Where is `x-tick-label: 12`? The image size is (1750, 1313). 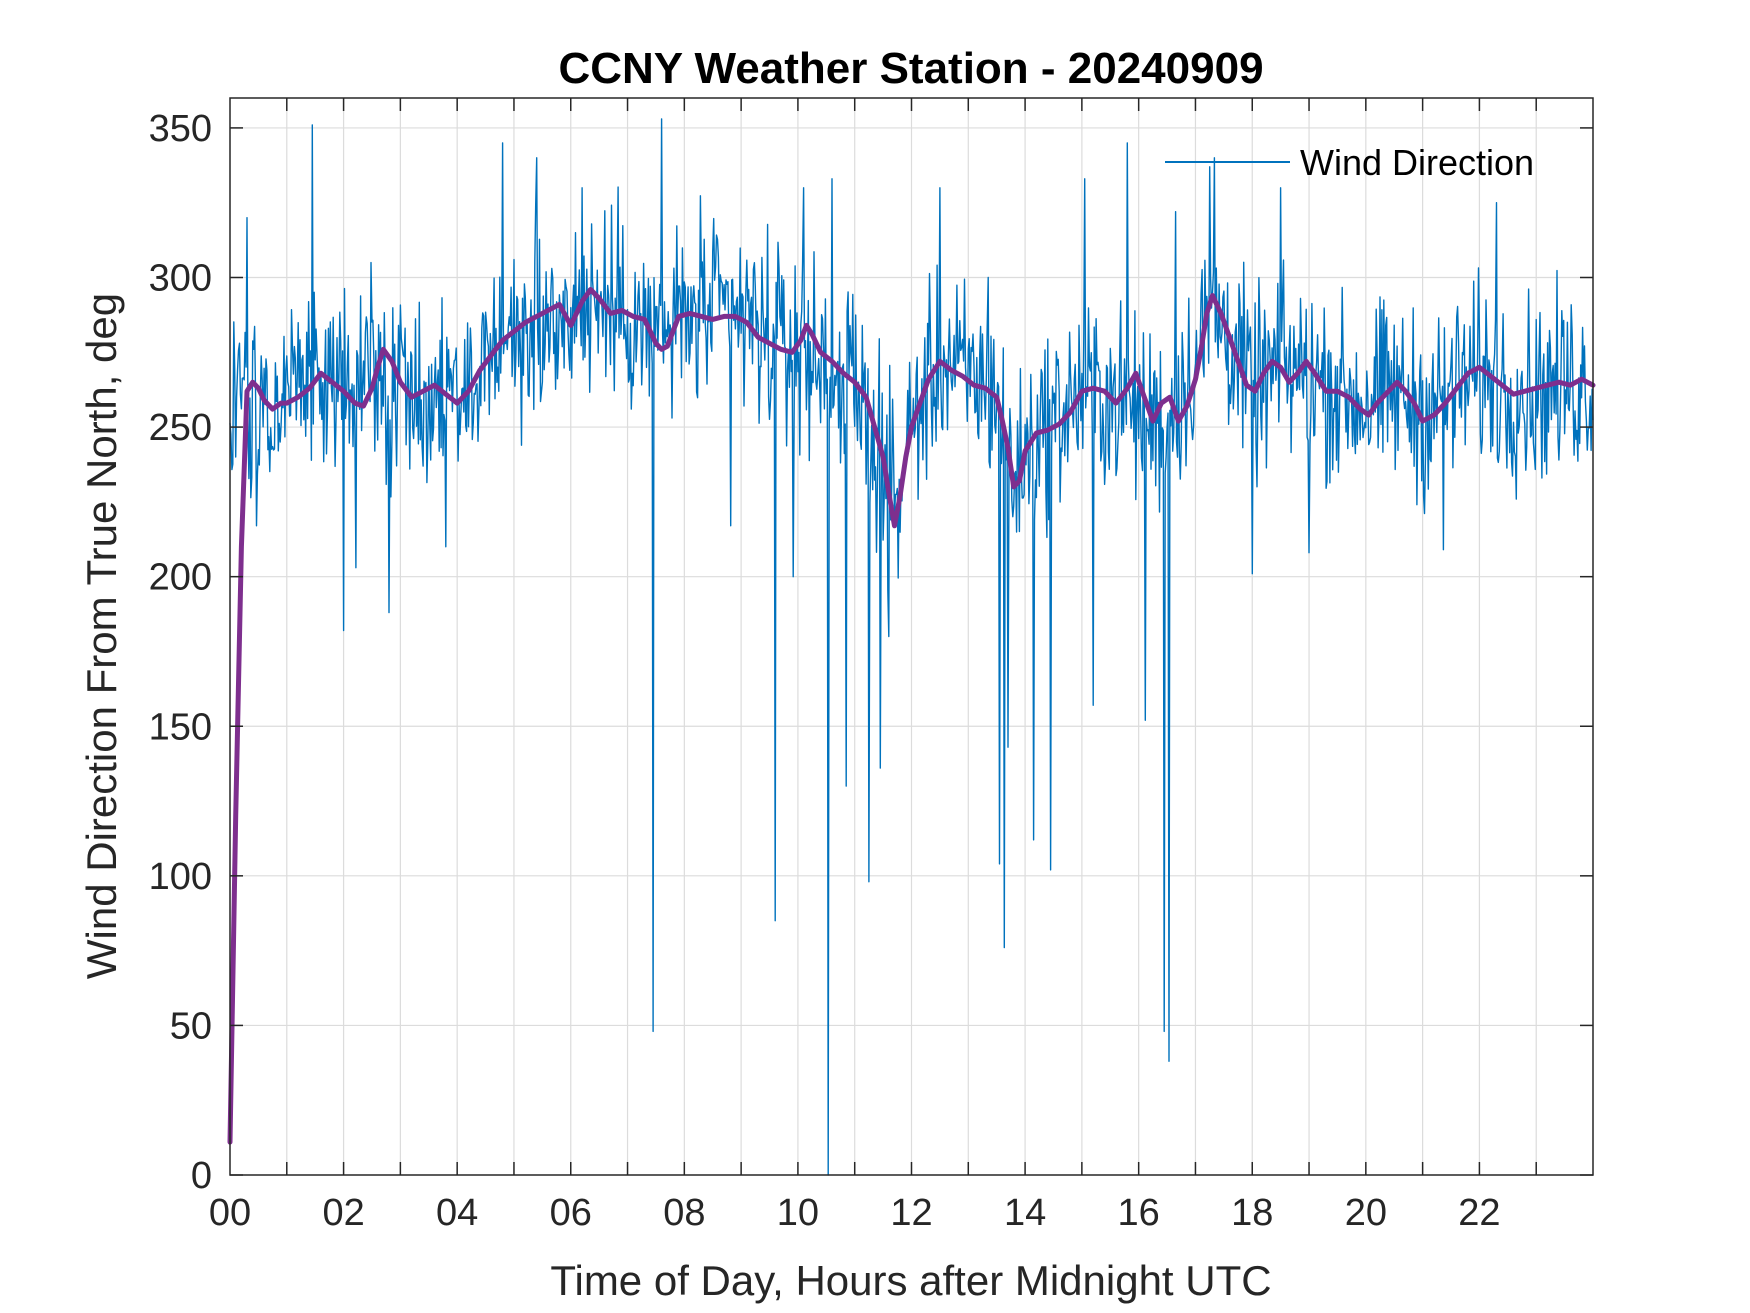
x-tick-label: 12 is located at coordinates (911, 1213).